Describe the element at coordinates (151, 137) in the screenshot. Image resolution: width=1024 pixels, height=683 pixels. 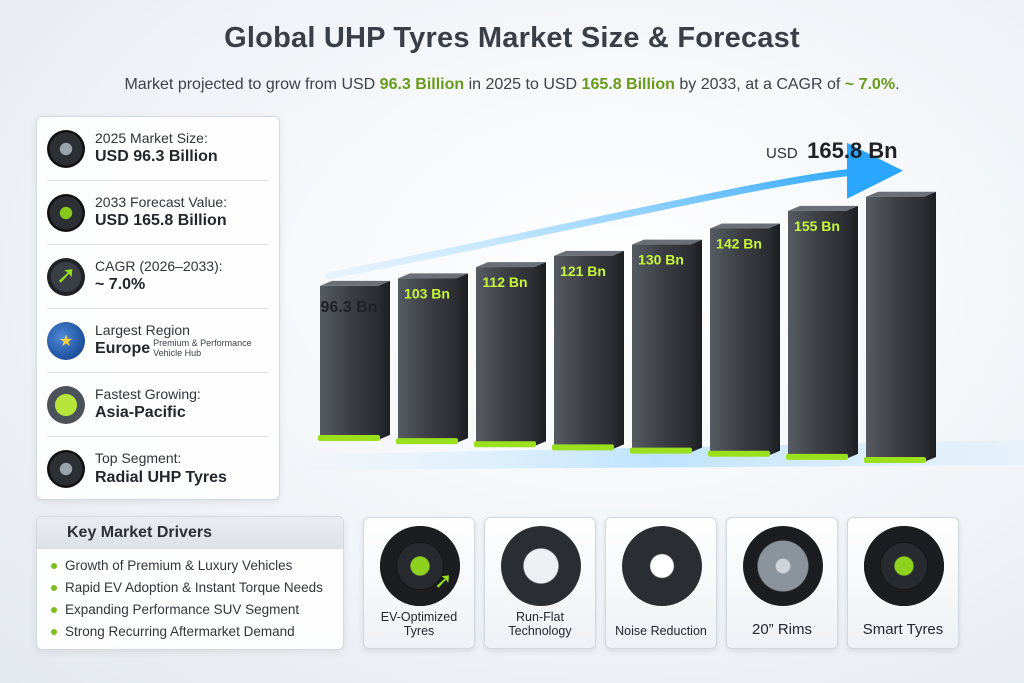
I see `stat-label: 2025 Market Size:` at that location.